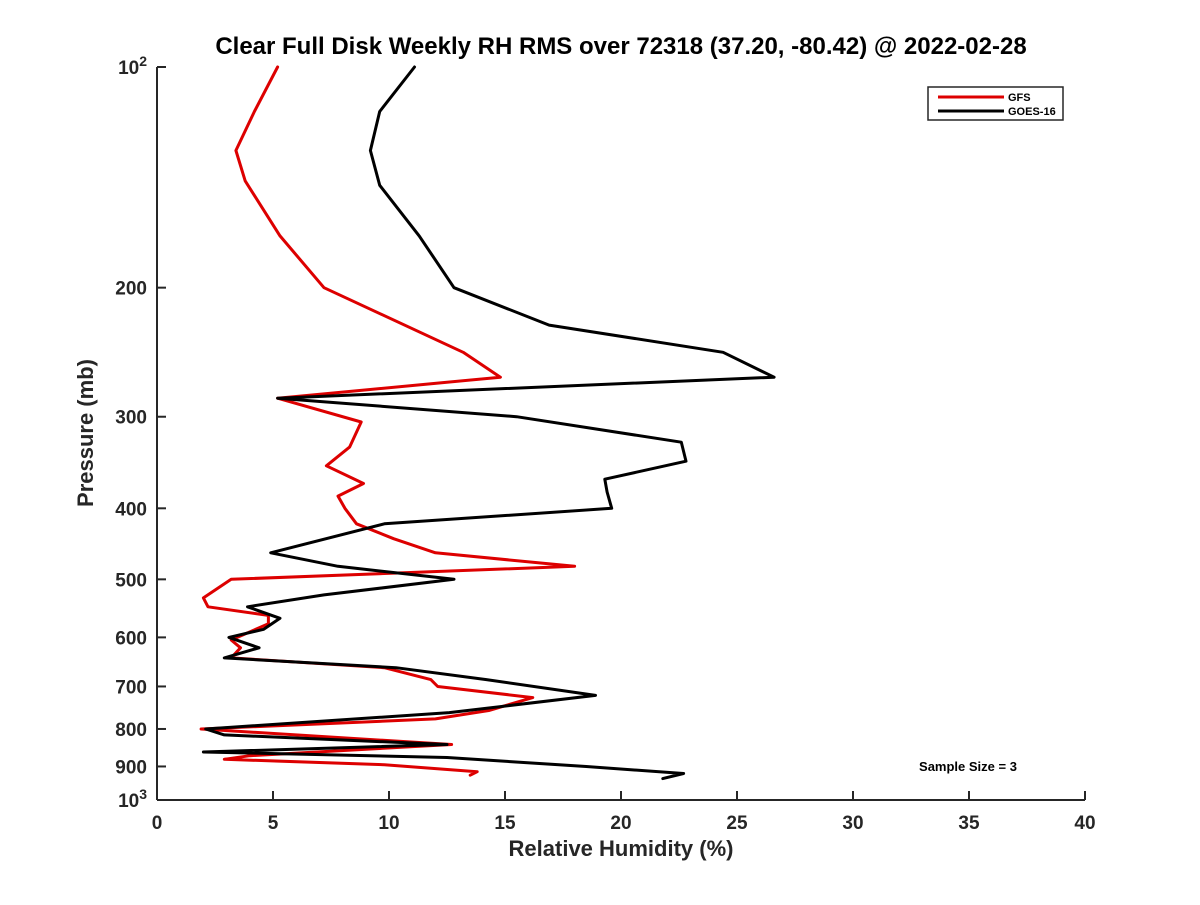  I want to click on y-top-tick-label: 102, so click(132, 66).